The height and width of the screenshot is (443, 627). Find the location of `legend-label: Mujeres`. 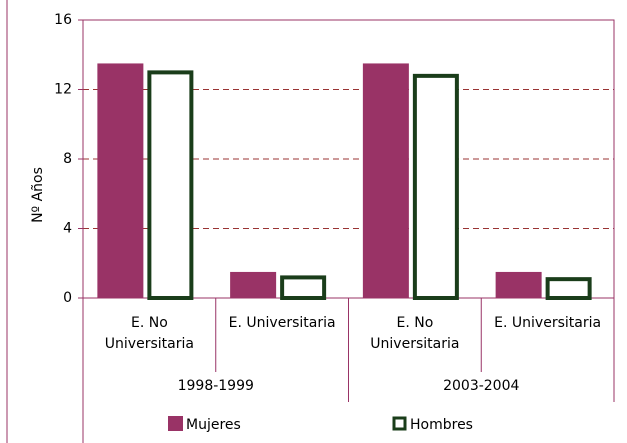

legend-label: Mujeres is located at coordinates (213, 425).